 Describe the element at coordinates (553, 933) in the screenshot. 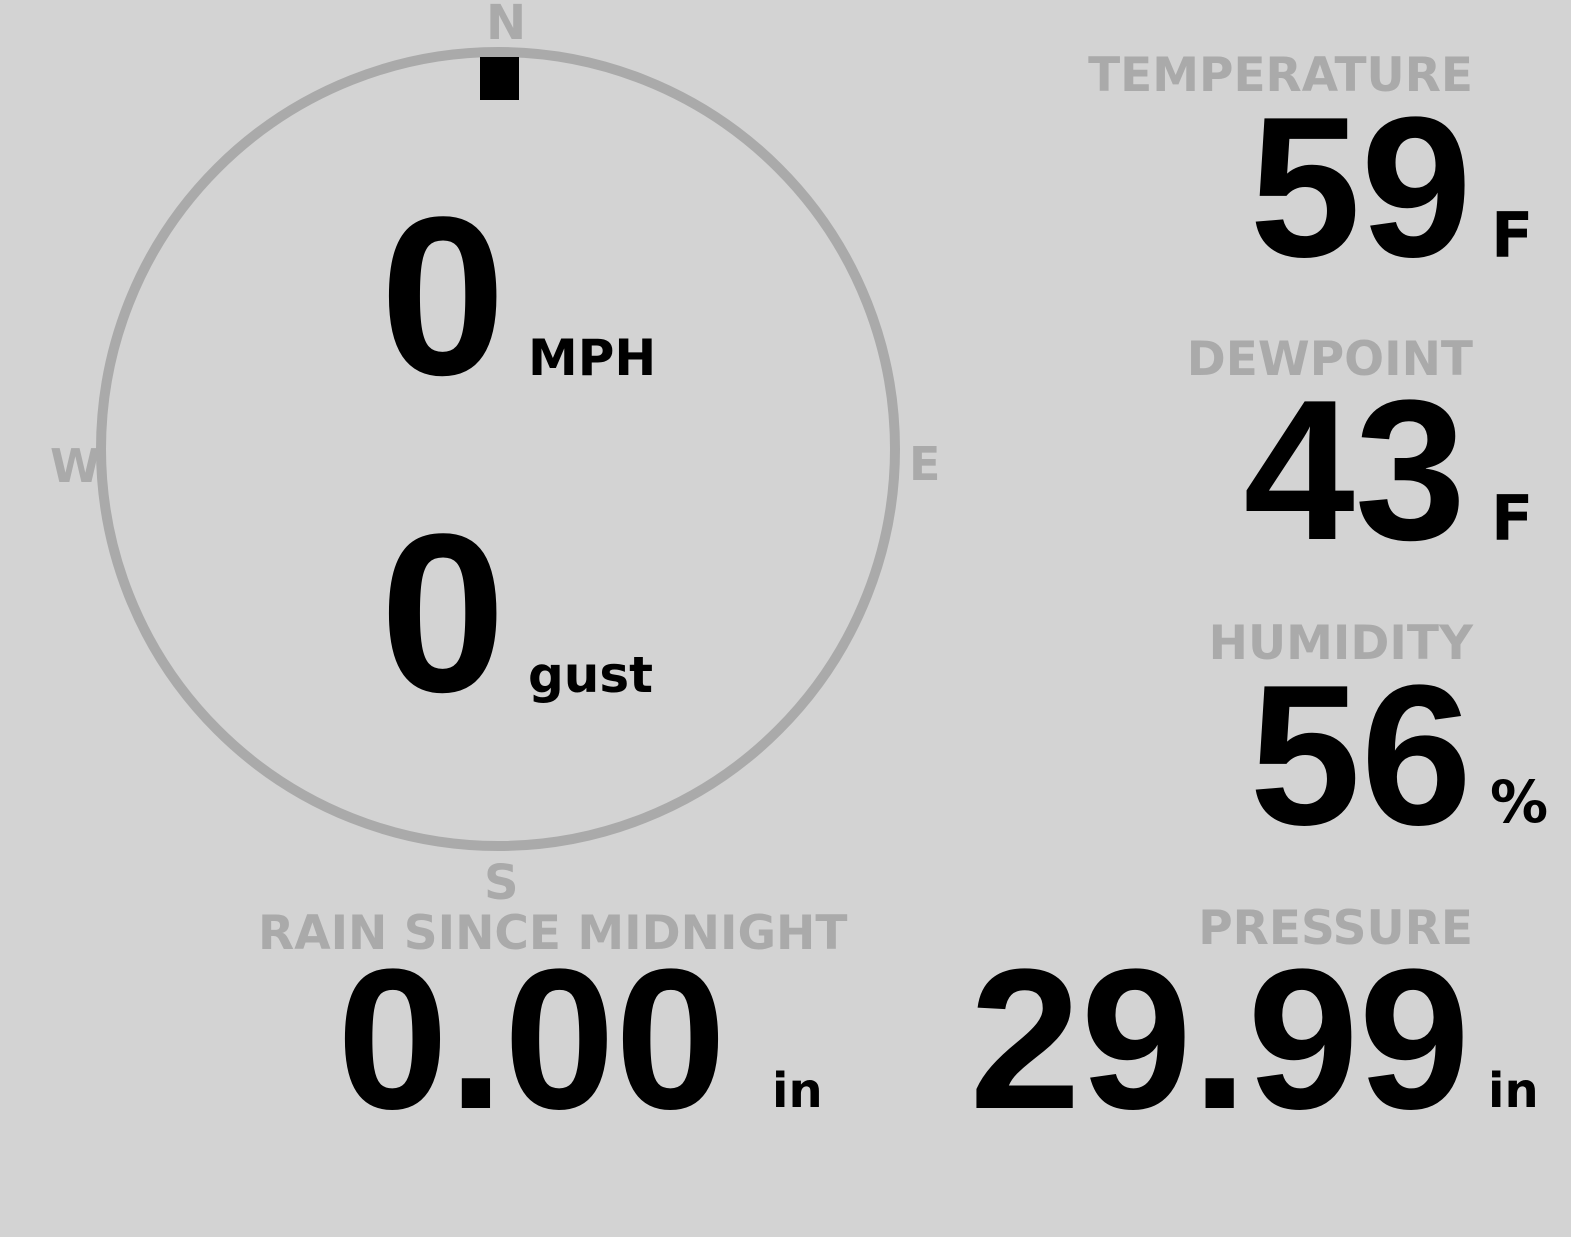

I see `rain-label: RAIN SINCE MIDNIGHT` at that location.